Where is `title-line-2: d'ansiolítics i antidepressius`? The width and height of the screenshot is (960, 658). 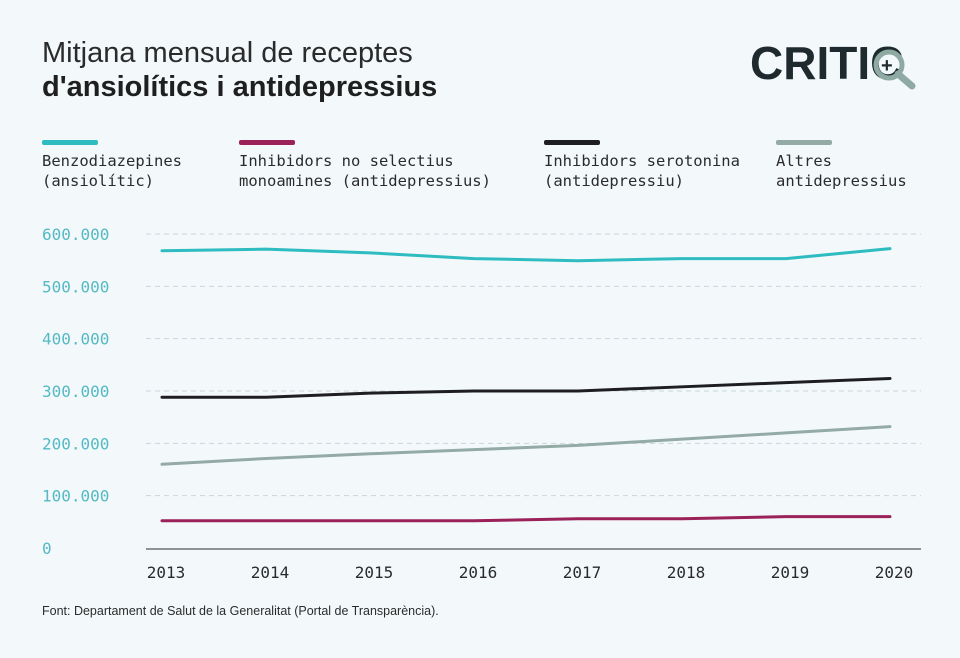
title-line-2: d'ansiolítics i antidepressius is located at coordinates (240, 87).